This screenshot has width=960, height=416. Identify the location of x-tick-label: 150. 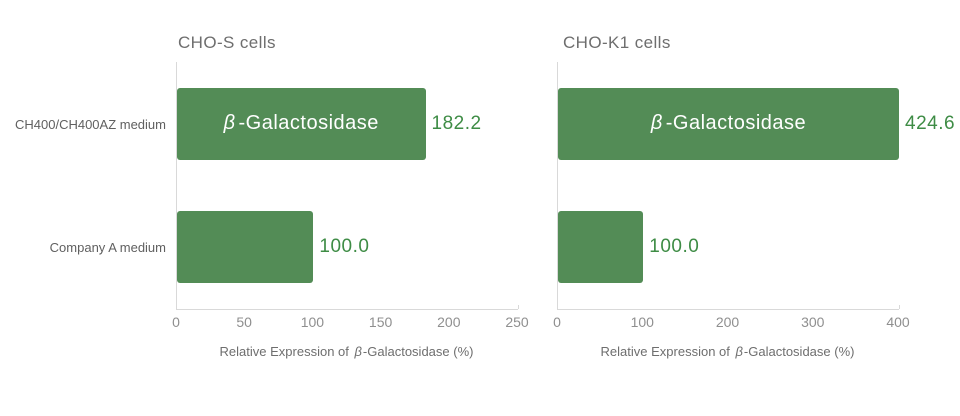
(380, 322).